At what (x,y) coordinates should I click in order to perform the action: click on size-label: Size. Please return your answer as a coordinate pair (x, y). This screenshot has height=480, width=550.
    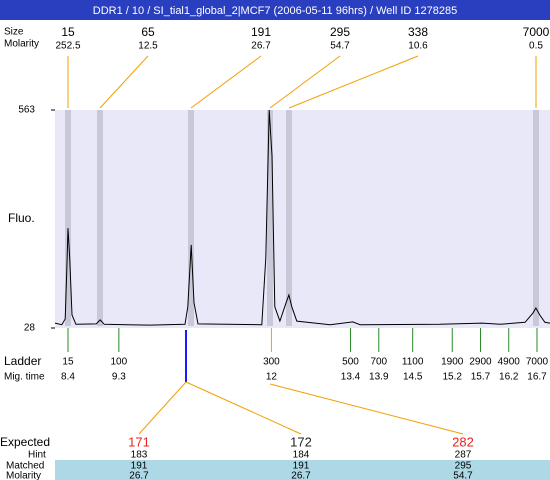
    Looking at the image, I should click on (14, 32).